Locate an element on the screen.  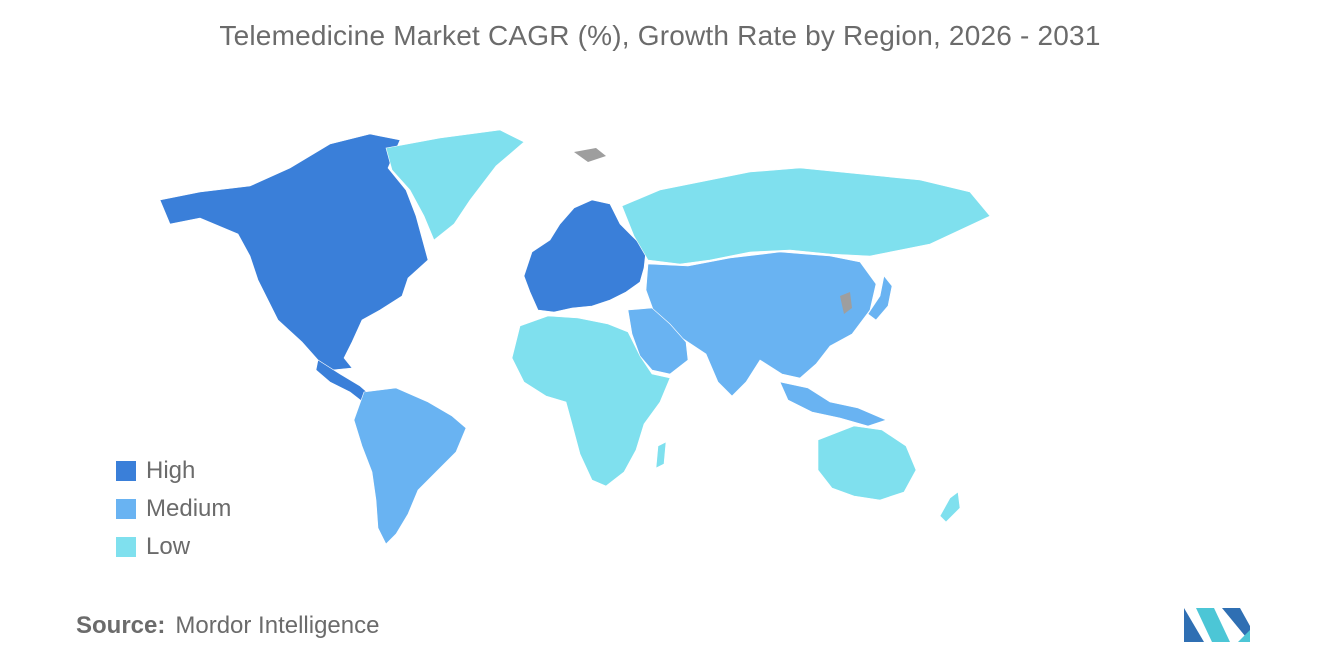
region-madagascar is located at coordinates (661, 455).